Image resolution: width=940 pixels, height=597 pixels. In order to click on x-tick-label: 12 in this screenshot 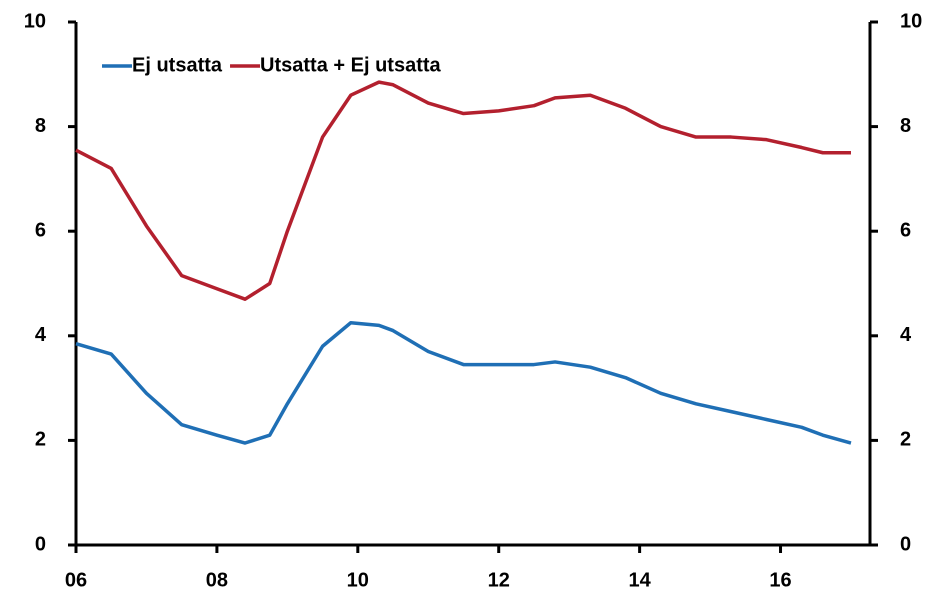, I will do `click(499, 580)`.